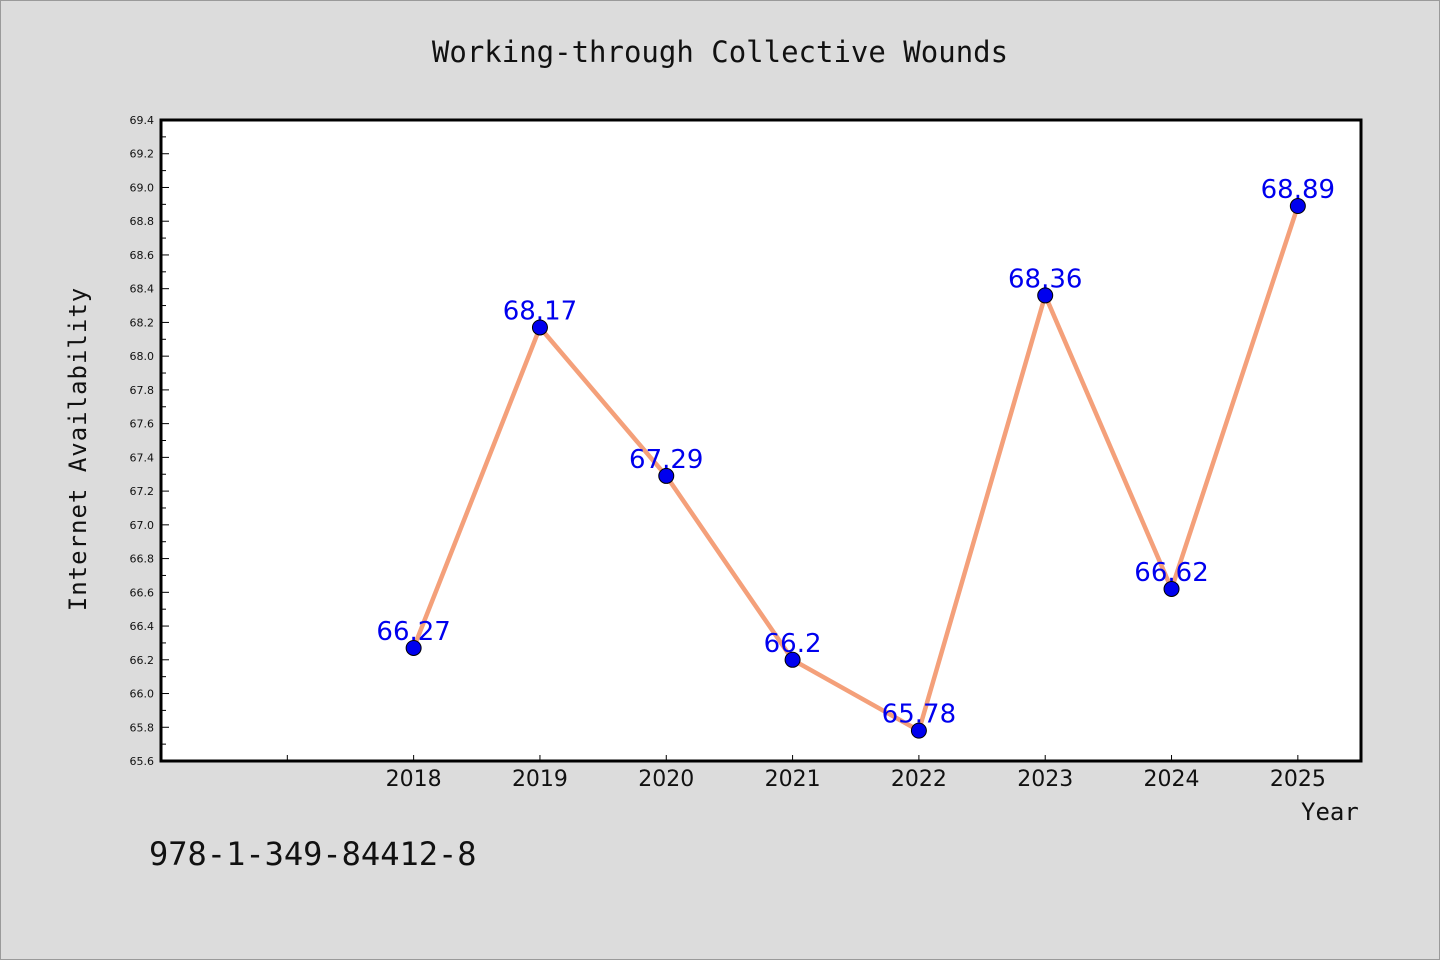  Describe the element at coordinates (414, 779) in the screenshot. I see `x-tick-label: 2018` at that location.